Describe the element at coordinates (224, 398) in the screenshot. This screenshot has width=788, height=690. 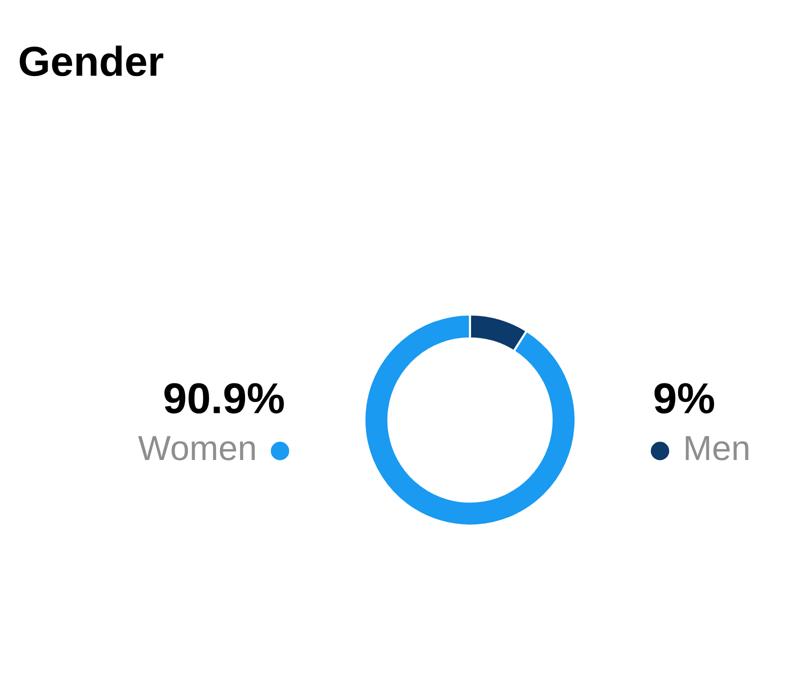
I see `data-label: 90.9%` at that location.